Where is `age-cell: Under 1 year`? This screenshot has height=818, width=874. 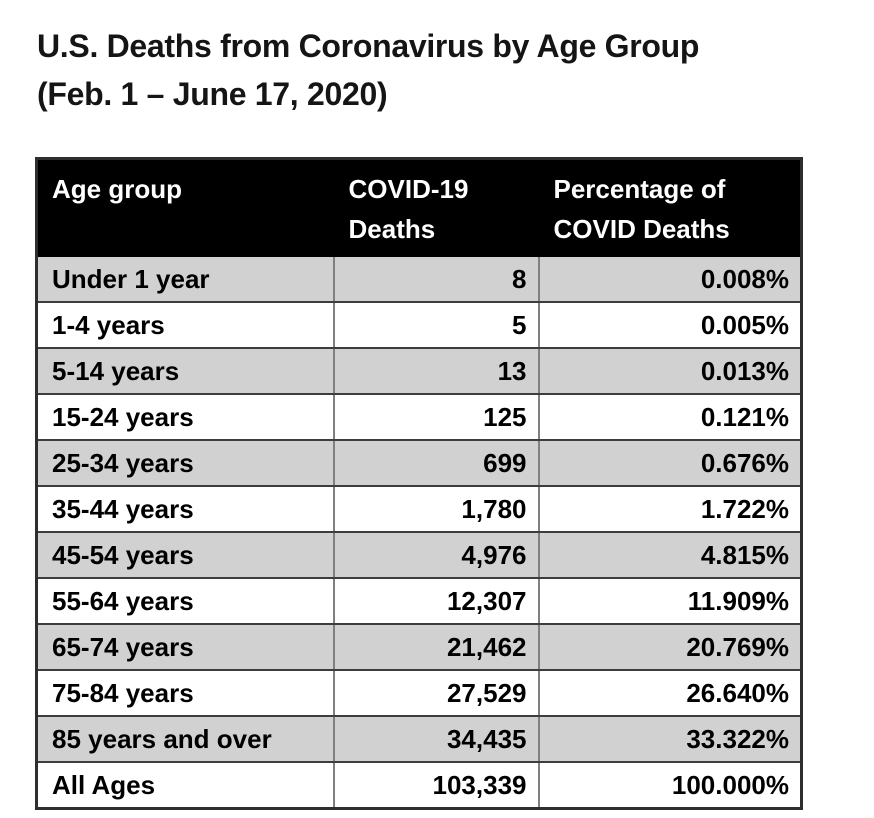 age-cell: Under 1 year is located at coordinates (185, 279).